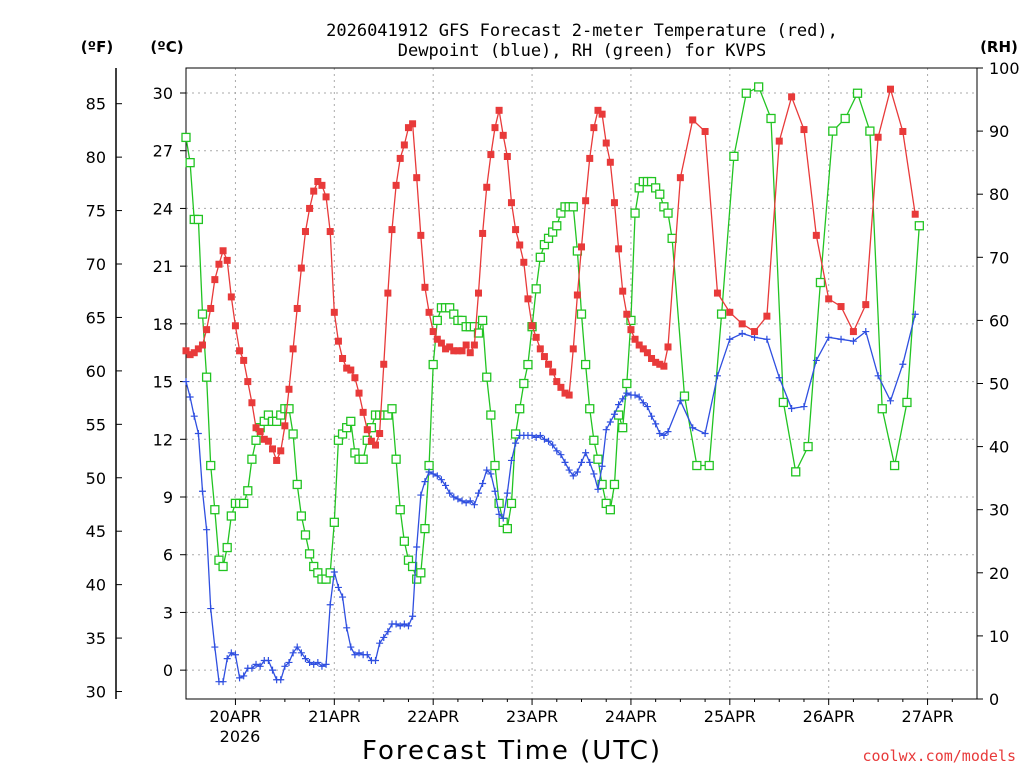 This screenshot has width=1024, height=768. What do you see at coordinates (96, 585) in the screenshot?
I see `fahrenheit-tick-label: 40` at bounding box center [96, 585].